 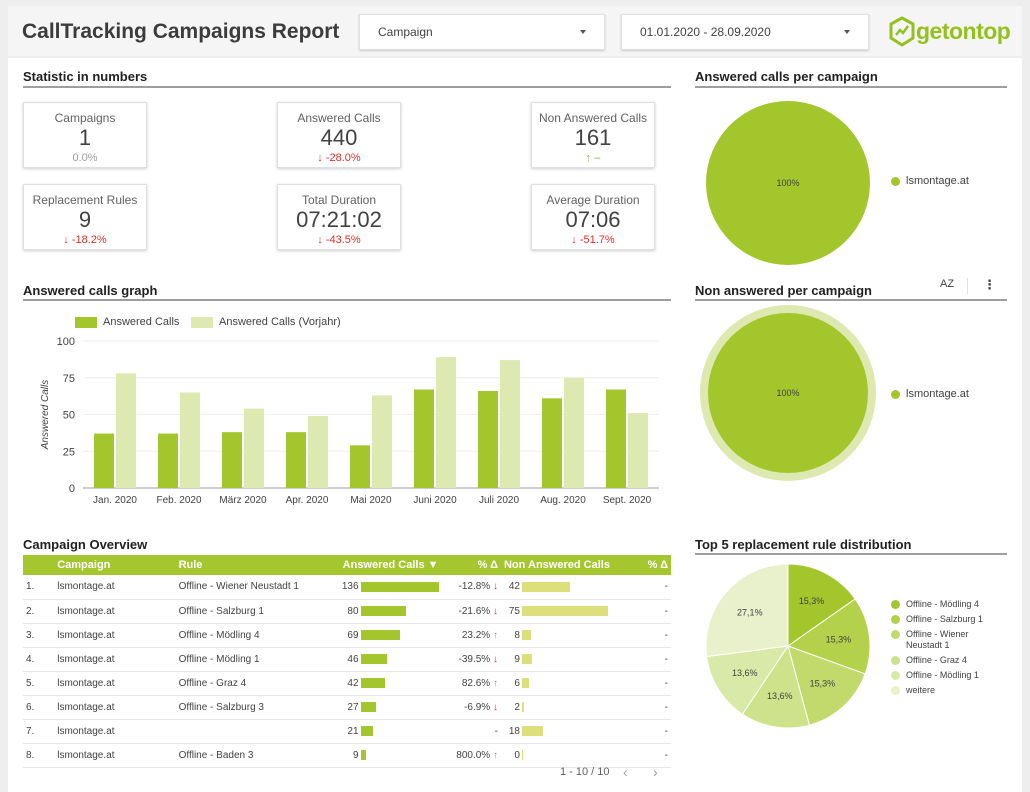 I want to click on y-tick-label: 25, so click(x=69, y=452).